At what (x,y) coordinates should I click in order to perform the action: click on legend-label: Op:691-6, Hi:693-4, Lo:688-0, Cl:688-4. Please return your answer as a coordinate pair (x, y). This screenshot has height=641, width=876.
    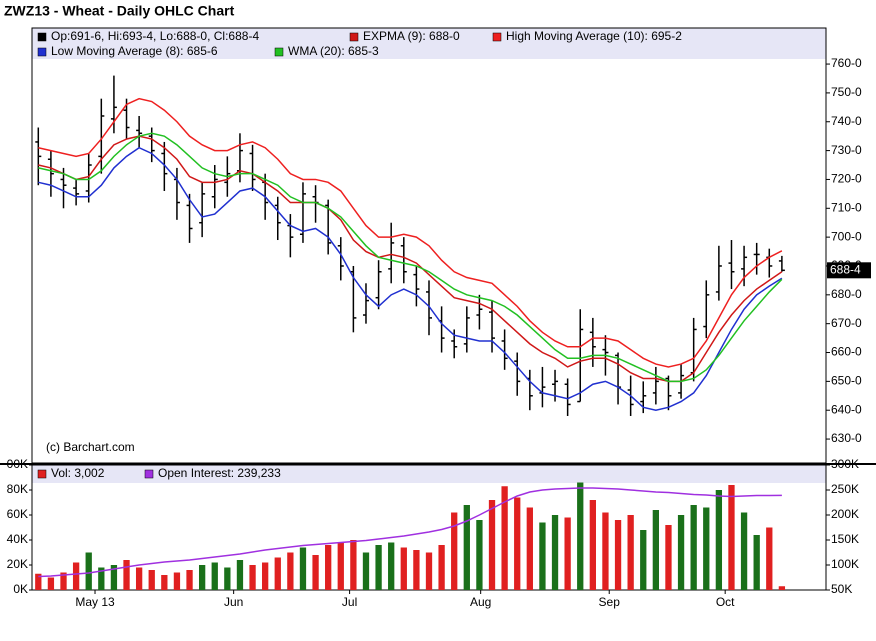
    Looking at the image, I should click on (155, 36).